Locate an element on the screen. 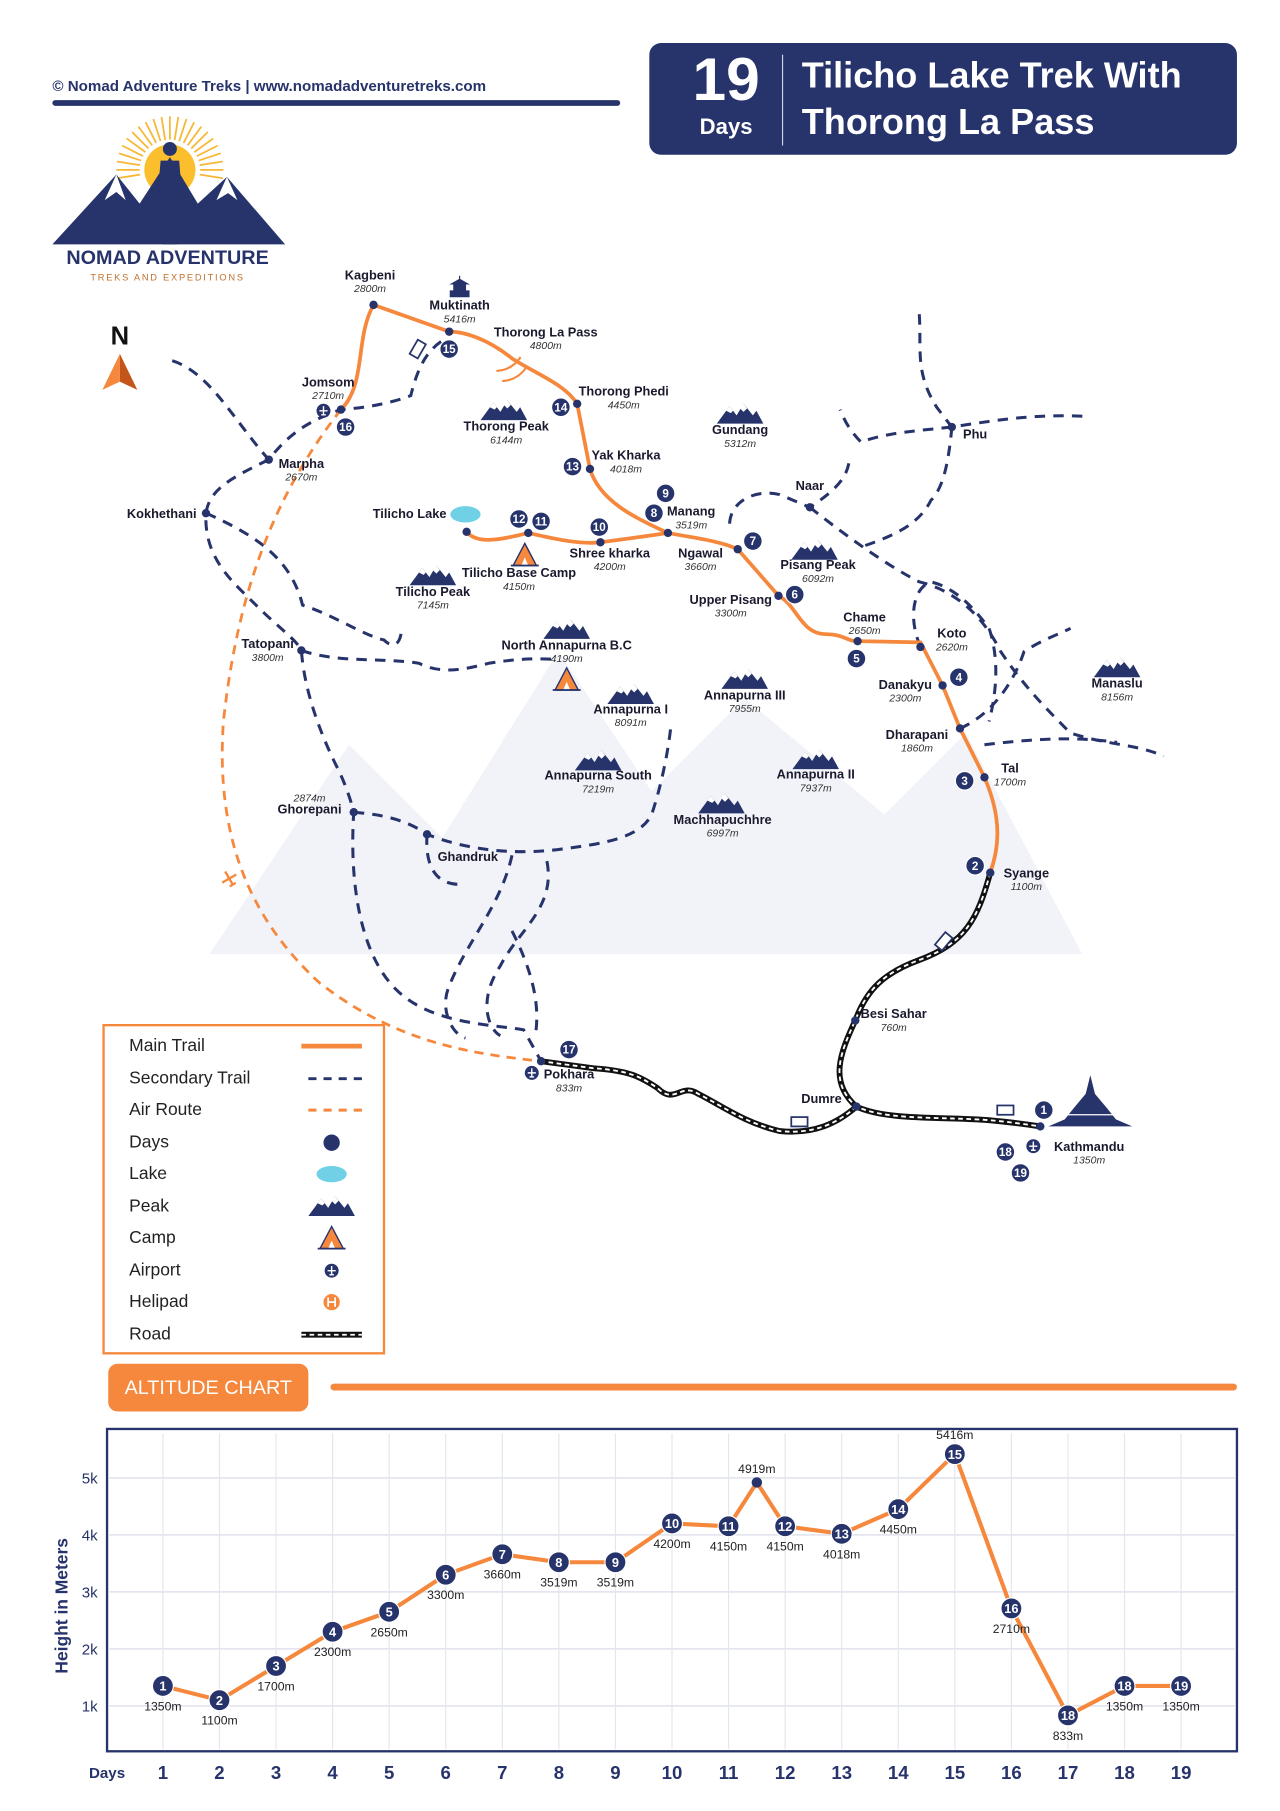  place-dharapani: Dharapani 1860m is located at coordinates (925, 739).